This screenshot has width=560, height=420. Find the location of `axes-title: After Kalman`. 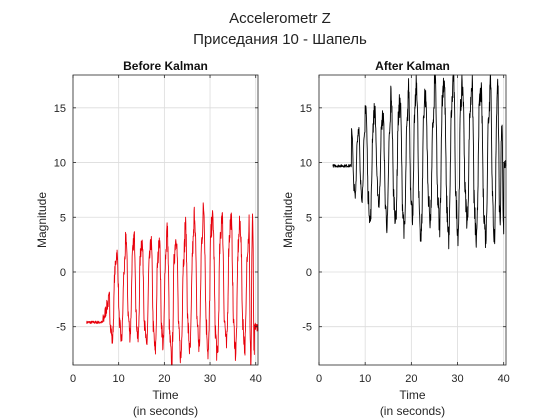

axes-title: After Kalman is located at coordinates (412, 66).